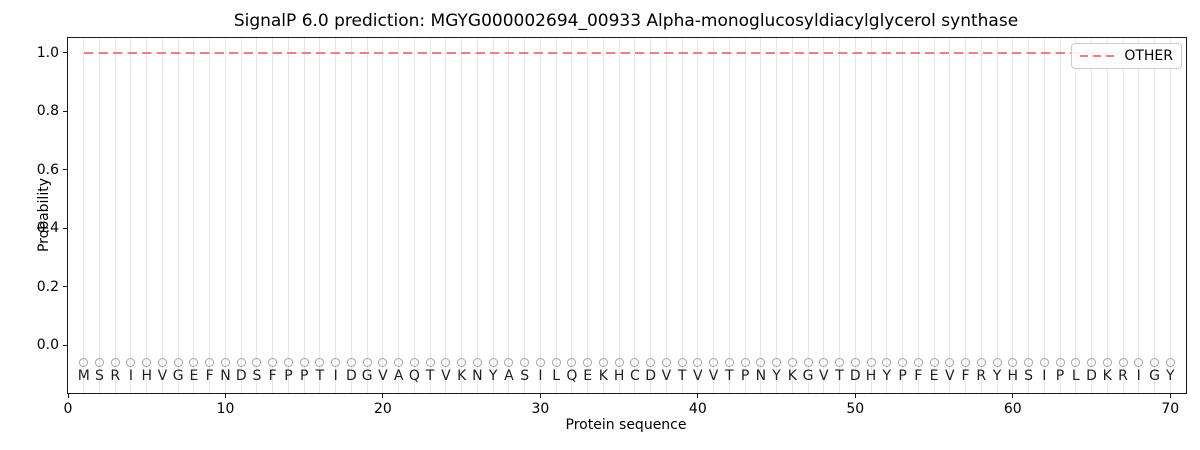 Image resolution: width=1200 pixels, height=450 pixels. I want to click on sequence-letter: T, so click(430, 375).